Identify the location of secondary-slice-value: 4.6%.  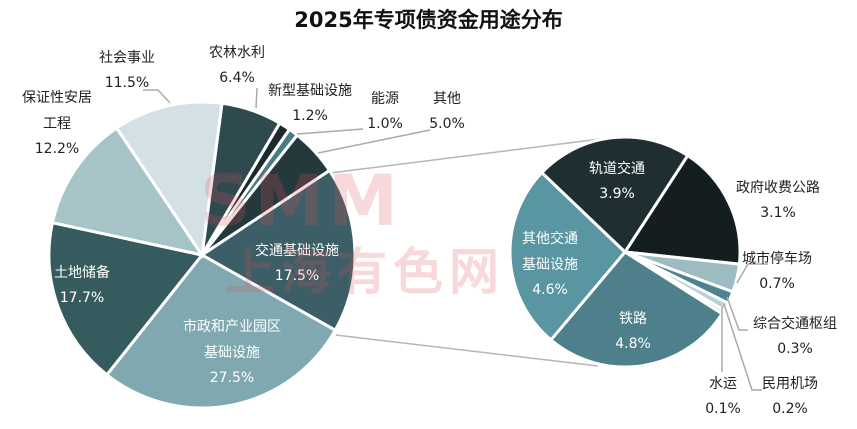
(550, 290).